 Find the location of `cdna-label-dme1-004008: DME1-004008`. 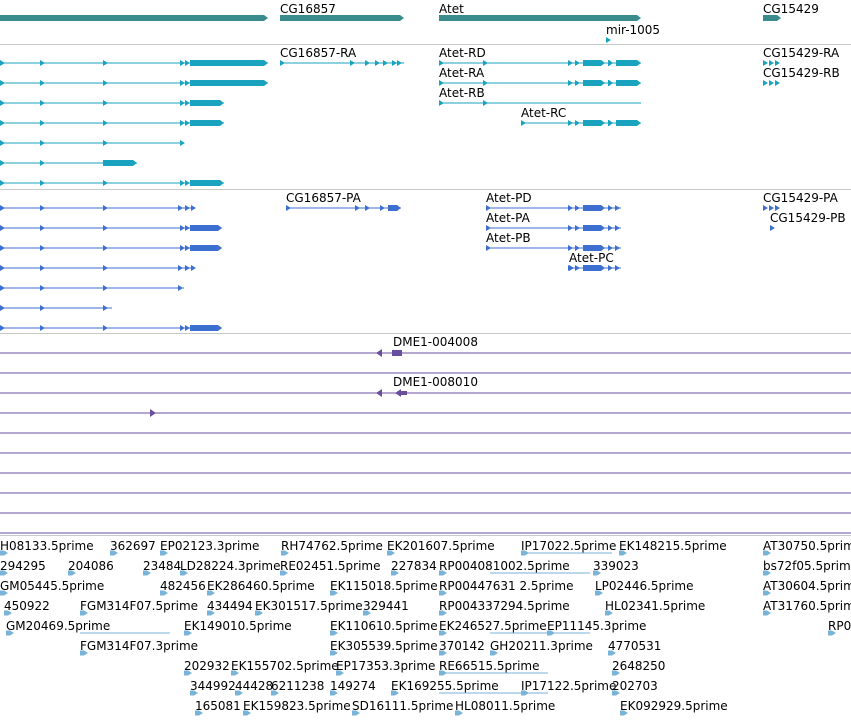

cdna-label-dme1-004008: DME1-004008 is located at coordinates (435, 342).